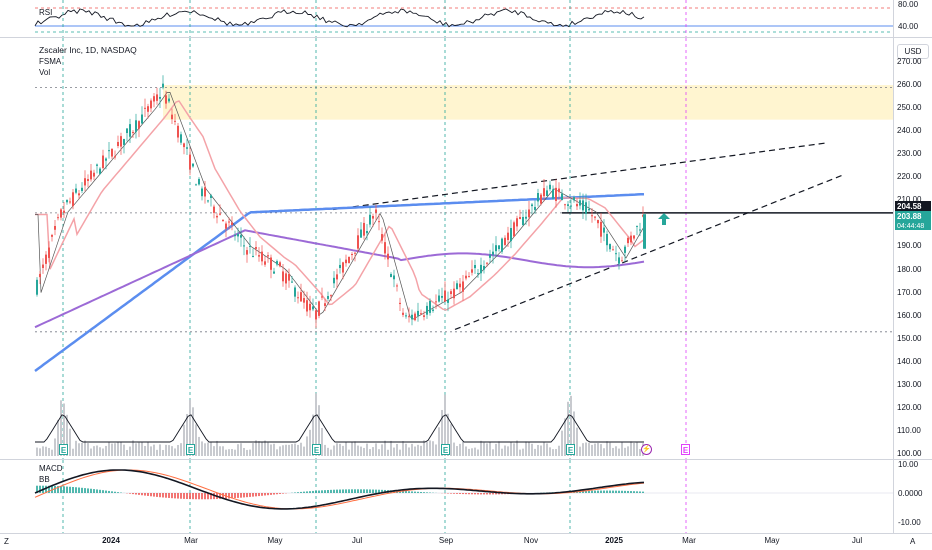 The width and height of the screenshot is (932, 550). I want to click on currency-button: USD, so click(913, 51).